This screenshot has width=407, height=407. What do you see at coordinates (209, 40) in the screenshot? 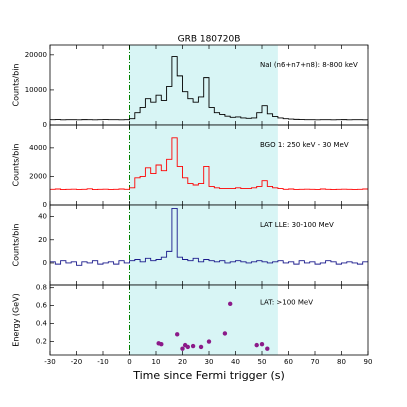
I see `chart-title: GRB 180720B` at bounding box center [209, 40].